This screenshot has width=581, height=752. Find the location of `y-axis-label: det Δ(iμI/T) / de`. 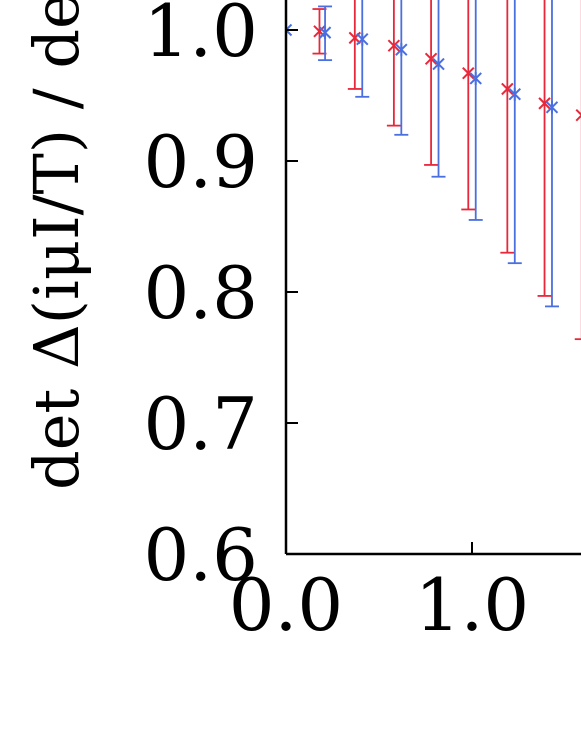

y-axis-label: det Δ(iμI/T) / de is located at coordinates (56, 245).